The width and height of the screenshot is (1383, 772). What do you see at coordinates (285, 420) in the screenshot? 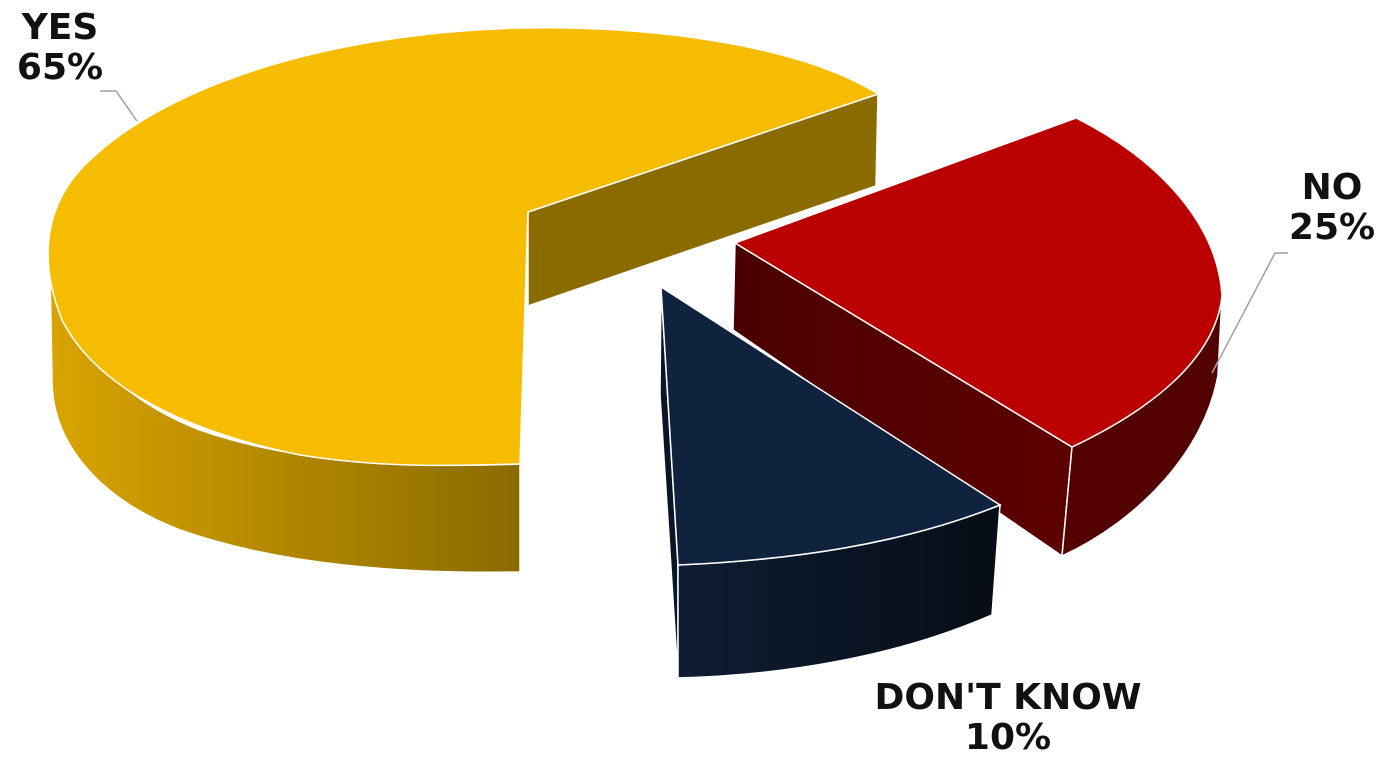
I see `slice-yes-outer-side` at bounding box center [285, 420].